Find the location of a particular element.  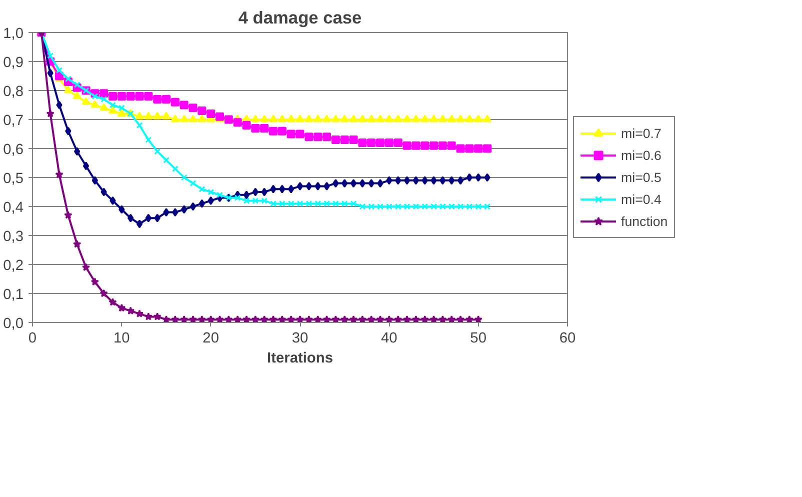

legend-label: mi=0.7 is located at coordinates (641, 133).